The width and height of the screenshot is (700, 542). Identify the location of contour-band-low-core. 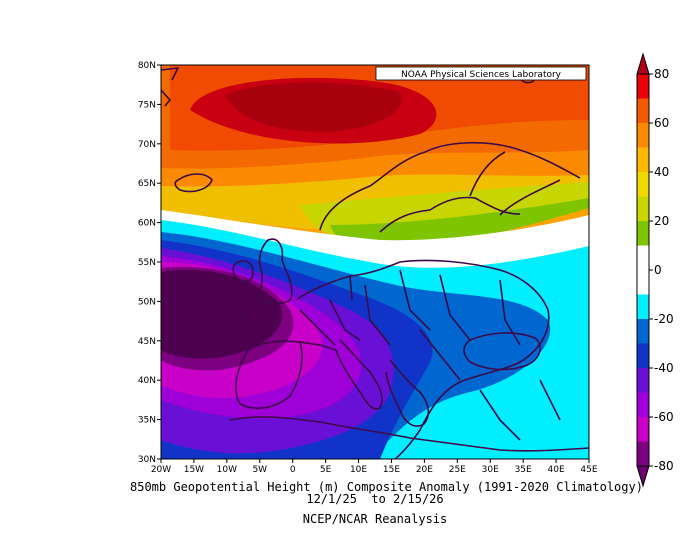
(221, 314).